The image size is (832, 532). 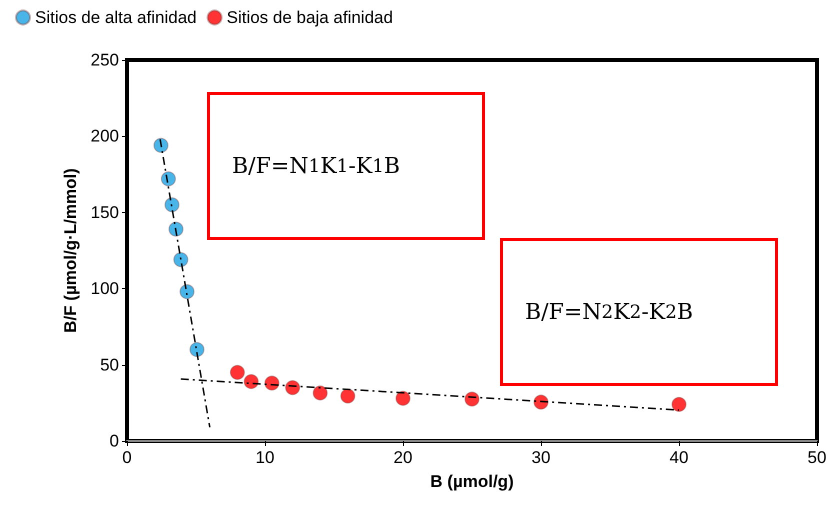 I want to click on x-tick-label: 50, so click(x=817, y=457).